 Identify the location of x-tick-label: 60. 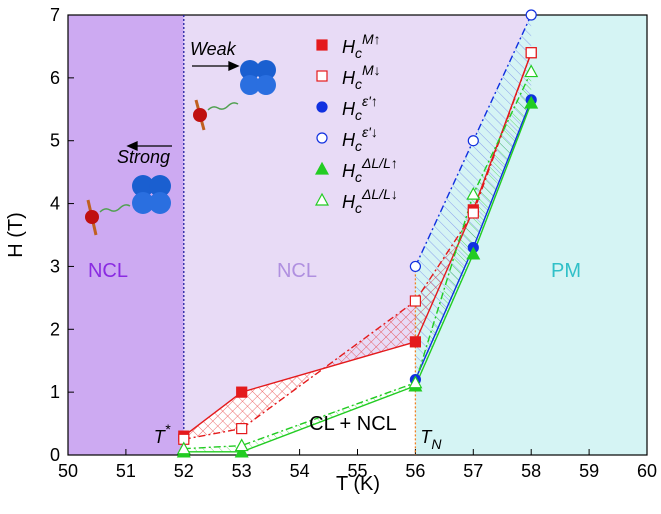
(647, 471).